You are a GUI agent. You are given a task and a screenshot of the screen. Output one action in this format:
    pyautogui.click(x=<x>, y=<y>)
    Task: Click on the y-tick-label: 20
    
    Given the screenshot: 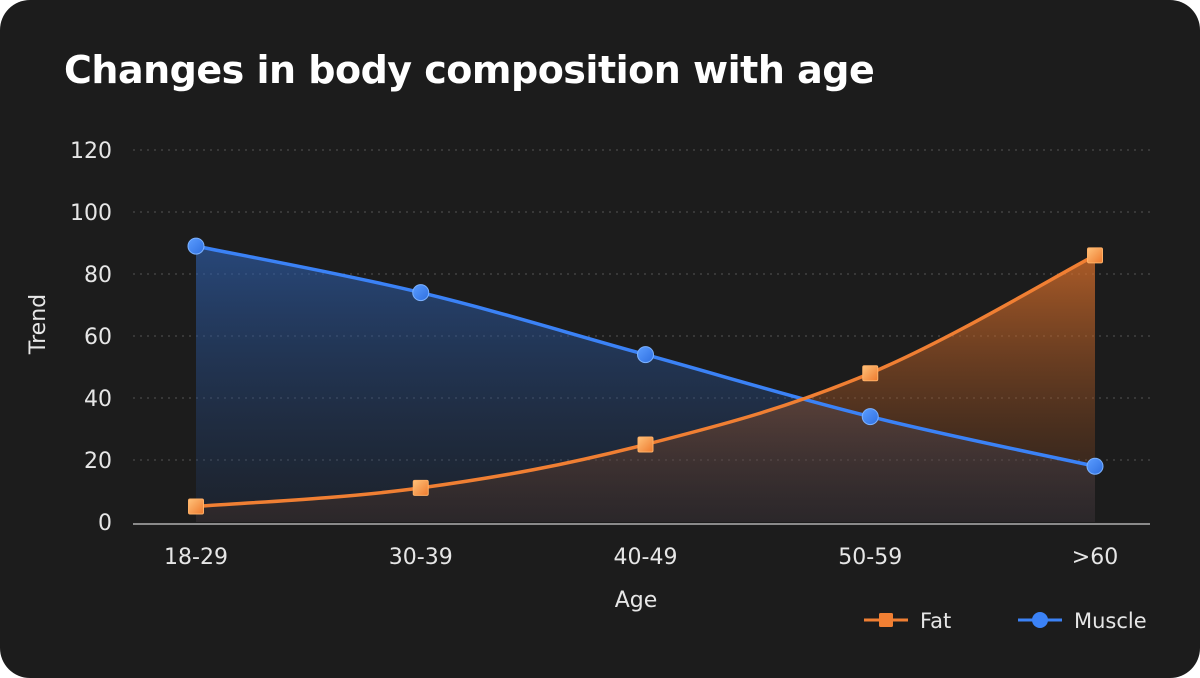 What is the action you would take?
    pyautogui.click(x=98, y=461)
    